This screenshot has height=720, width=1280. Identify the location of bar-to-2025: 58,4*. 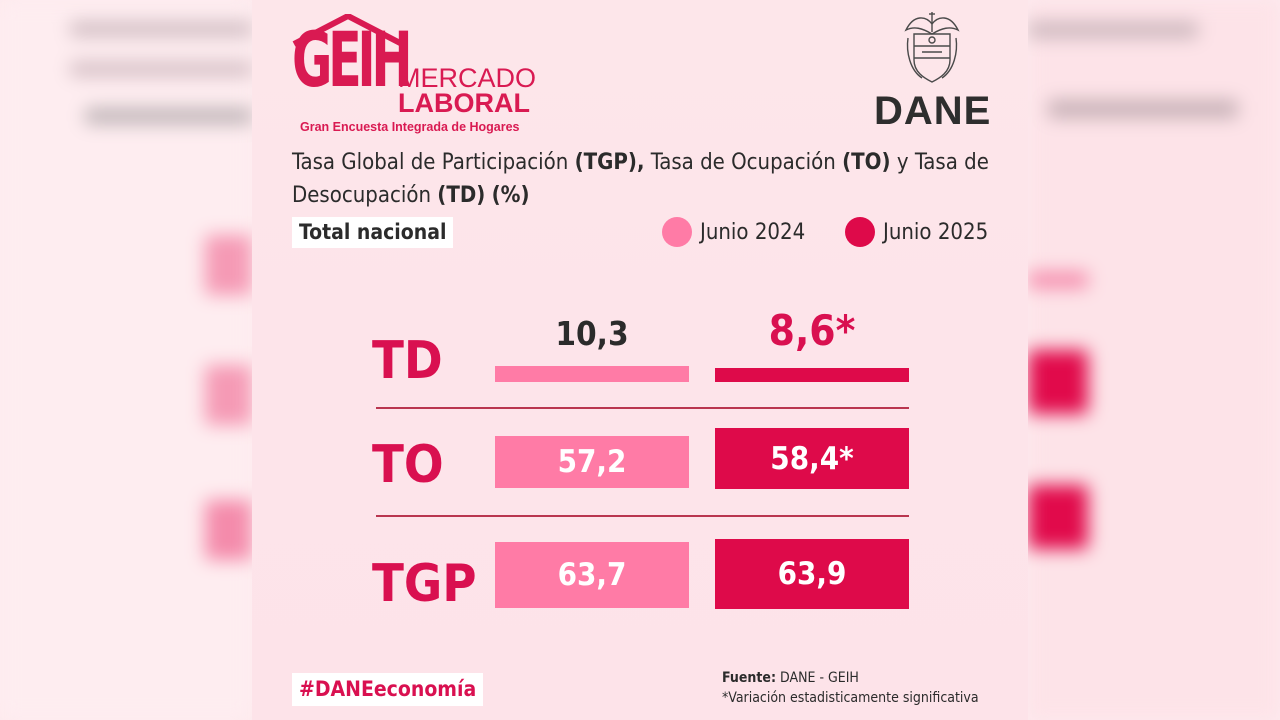
(812, 458).